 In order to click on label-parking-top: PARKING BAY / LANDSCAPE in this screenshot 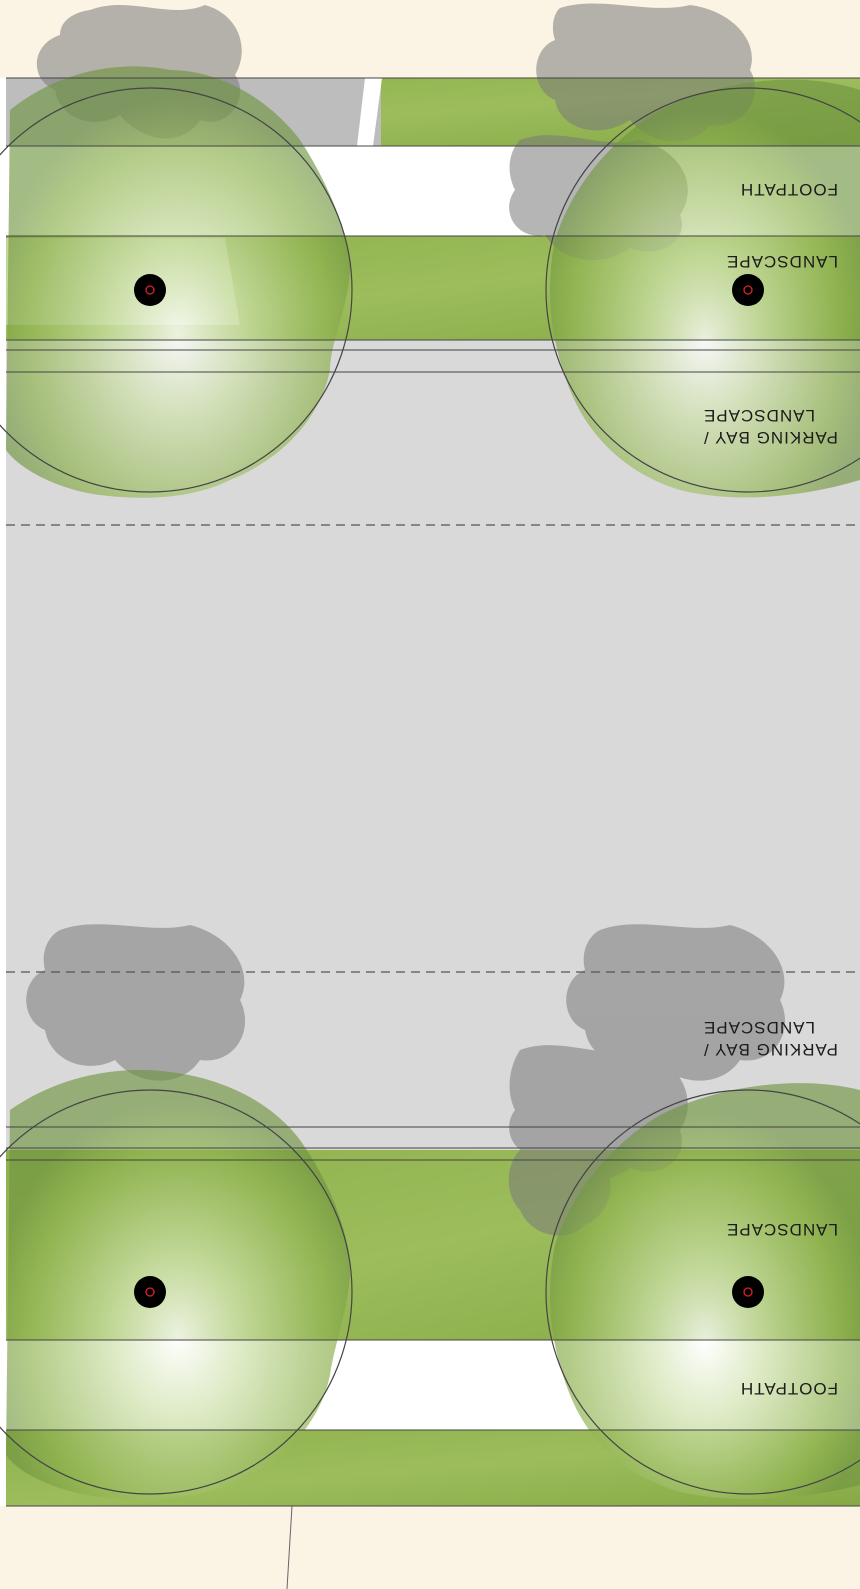, I will do `click(770, 426)`.